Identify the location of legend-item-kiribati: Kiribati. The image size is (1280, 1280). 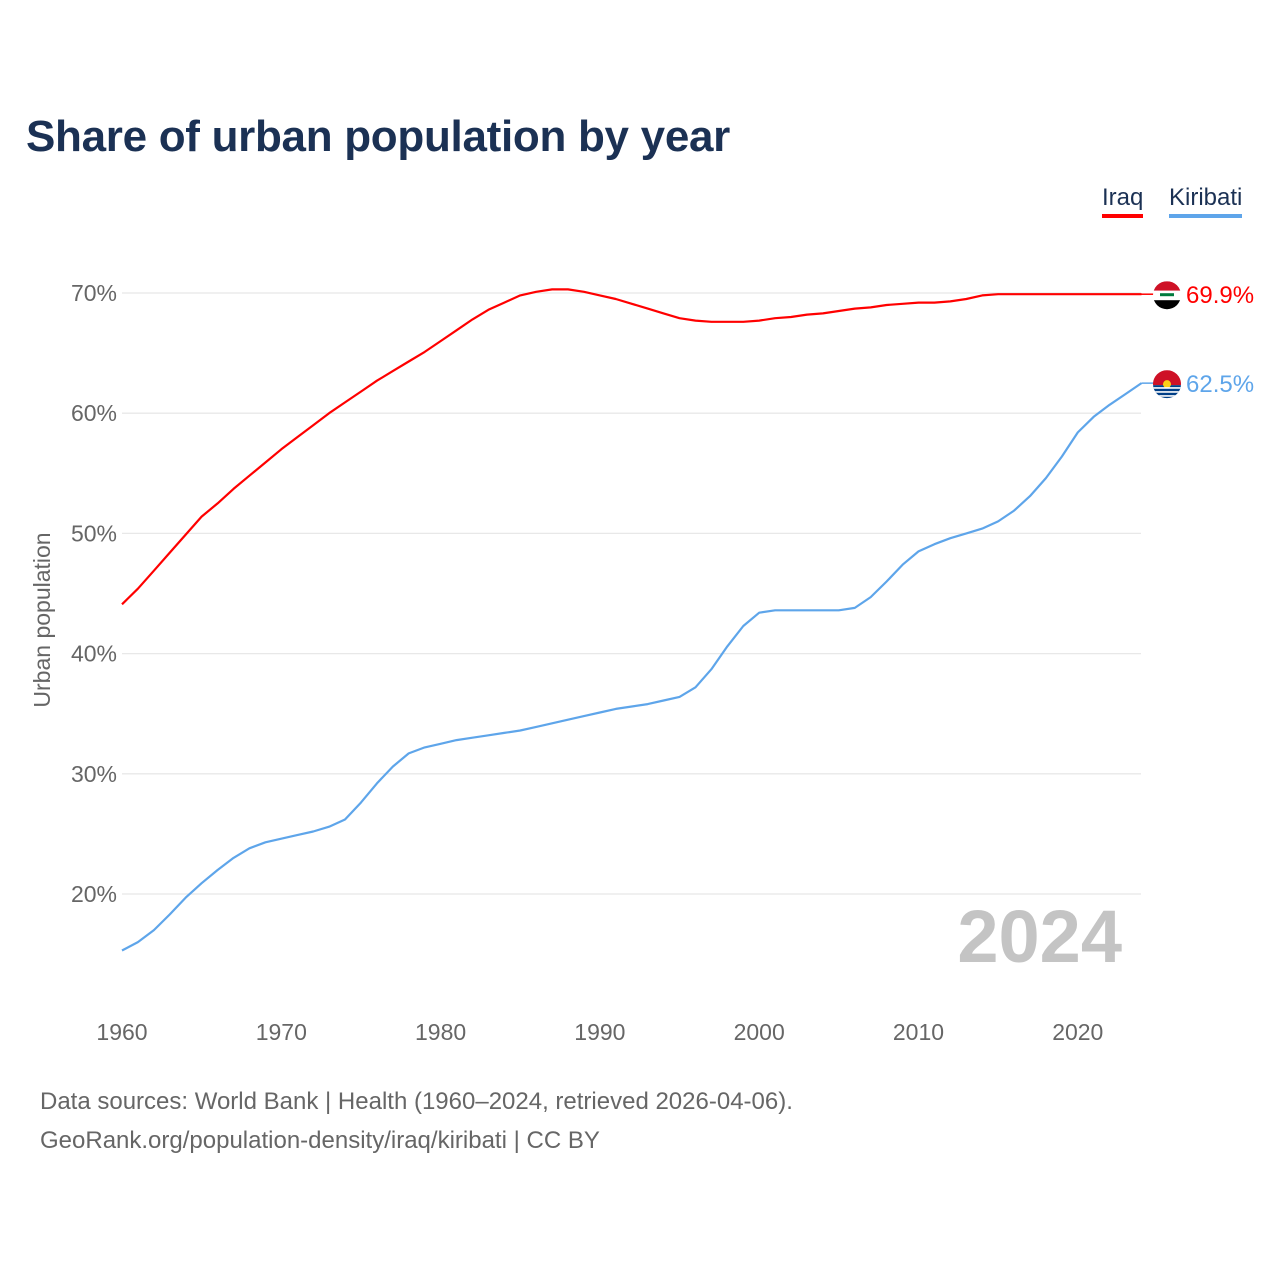
(1206, 201).